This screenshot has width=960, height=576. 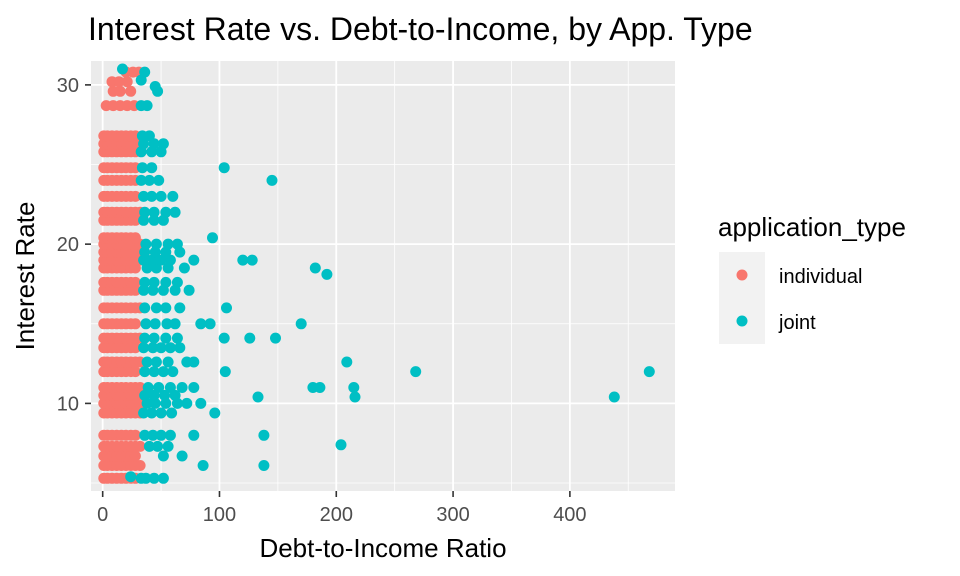 I want to click on x-axis-title: Debt-to-Income Ratio, so click(x=382, y=548).